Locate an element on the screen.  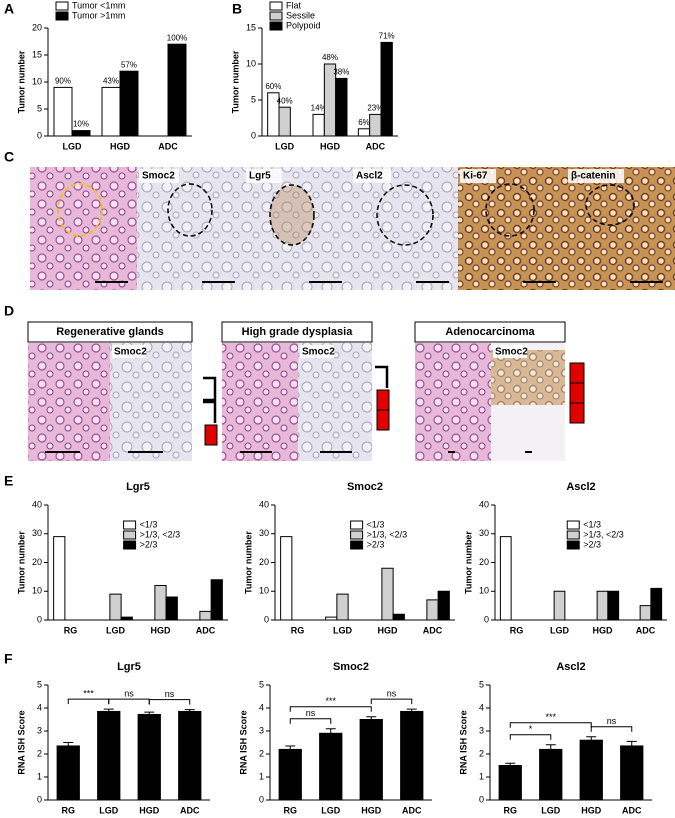
share-label: 57% is located at coordinates (129, 64).